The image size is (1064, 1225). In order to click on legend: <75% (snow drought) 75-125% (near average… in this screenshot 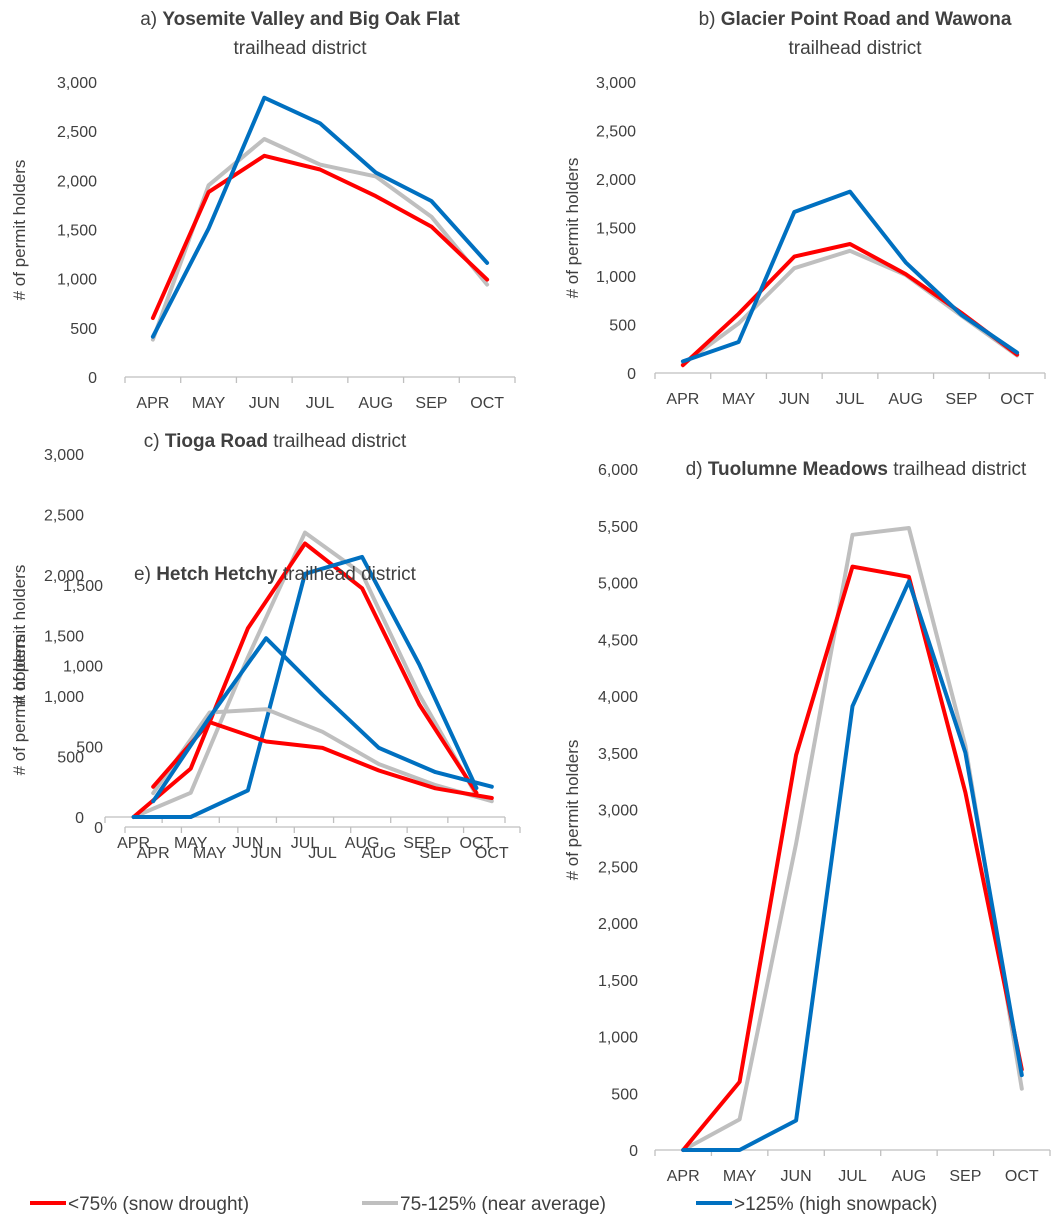, I will do `click(483, 1204)`.